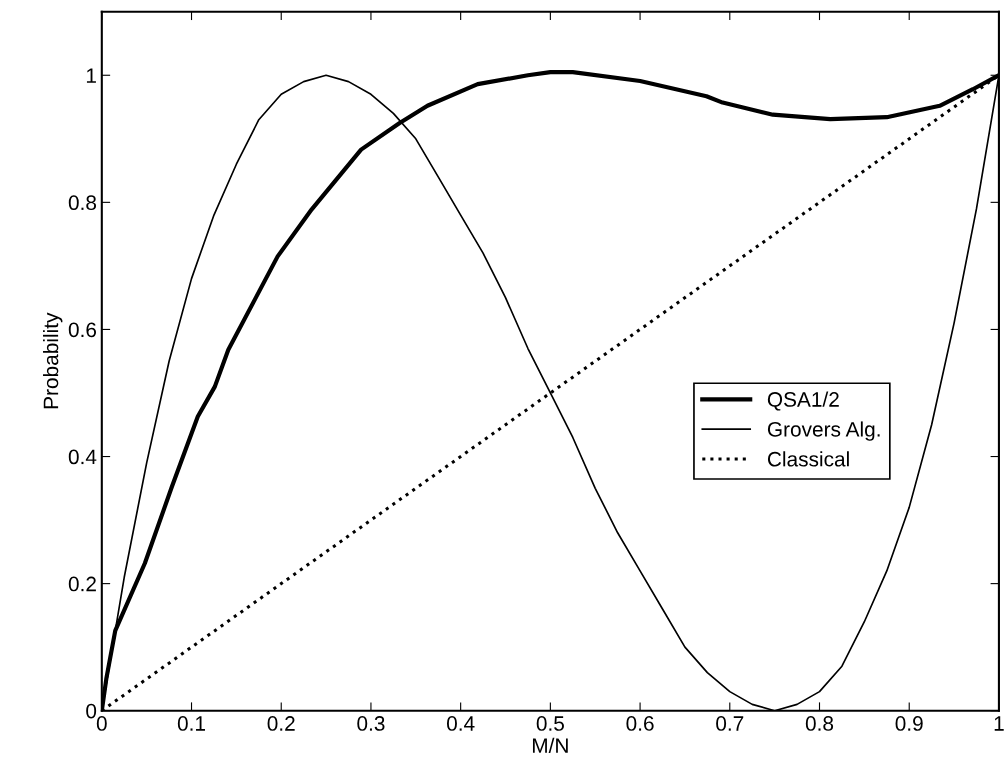  I want to click on x-tick-label: 0.9, so click(909, 723).